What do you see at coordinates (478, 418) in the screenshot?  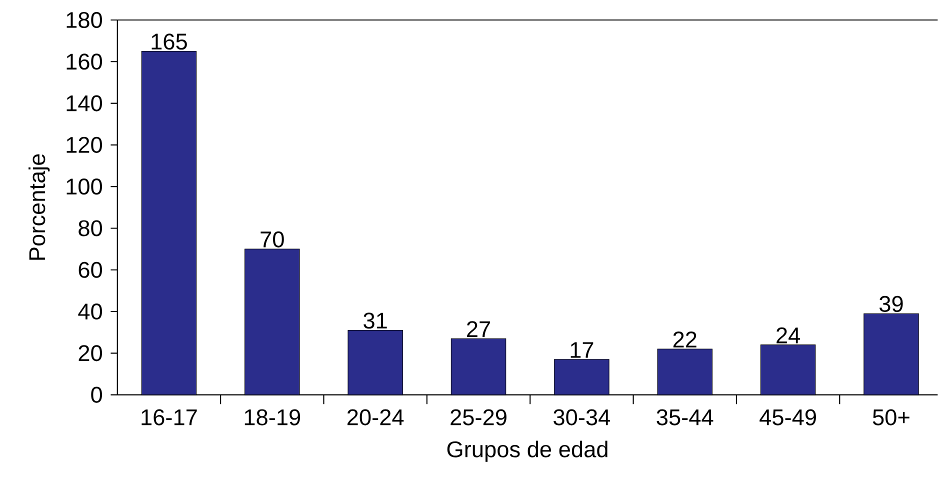 I see `x-tick-label: 25-29` at bounding box center [478, 418].